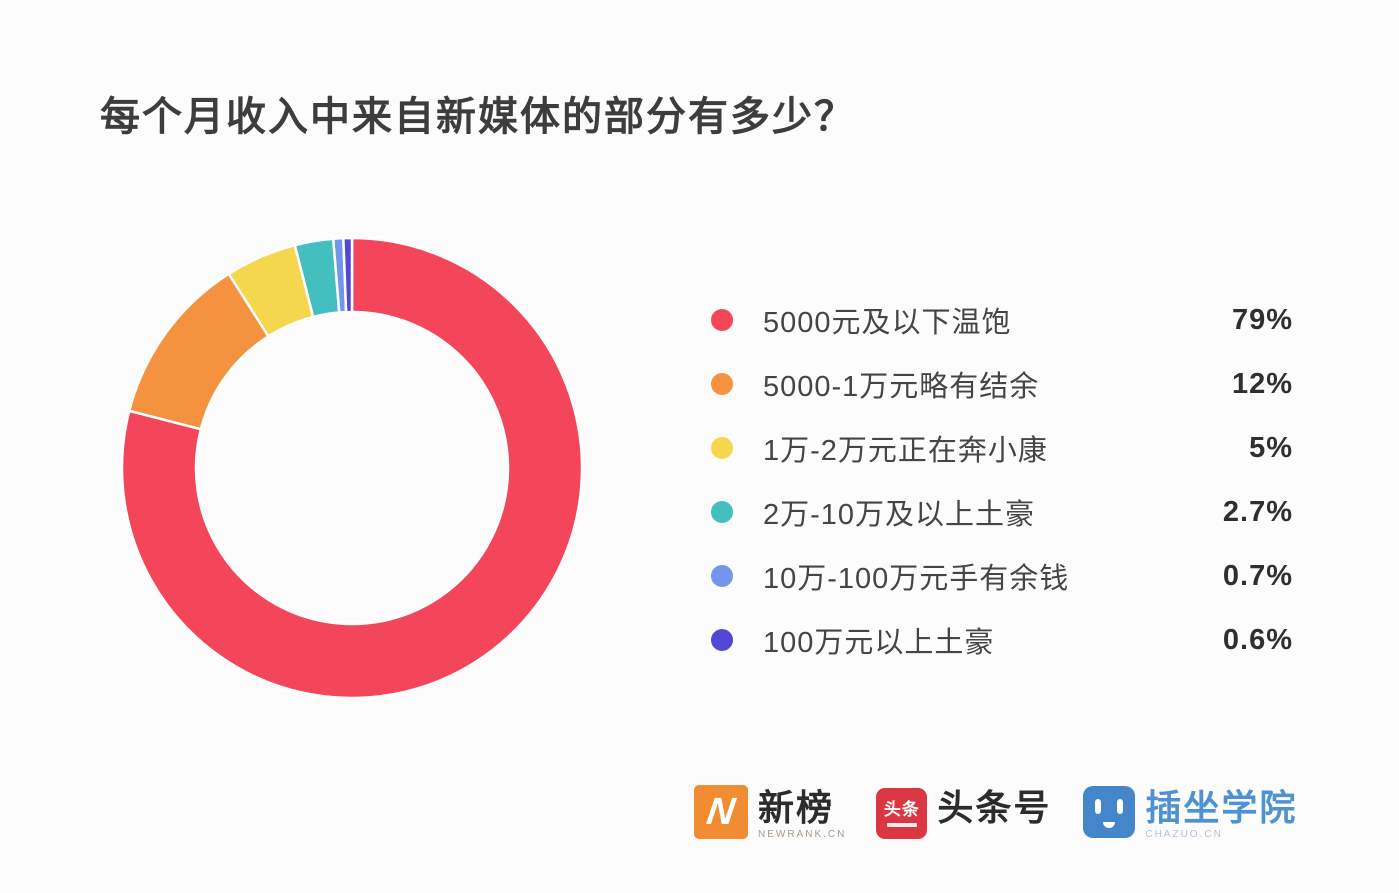 The height and width of the screenshot is (893, 1399). I want to click on legend-row: 5000元及以下温饱 79%, so click(1002, 320).